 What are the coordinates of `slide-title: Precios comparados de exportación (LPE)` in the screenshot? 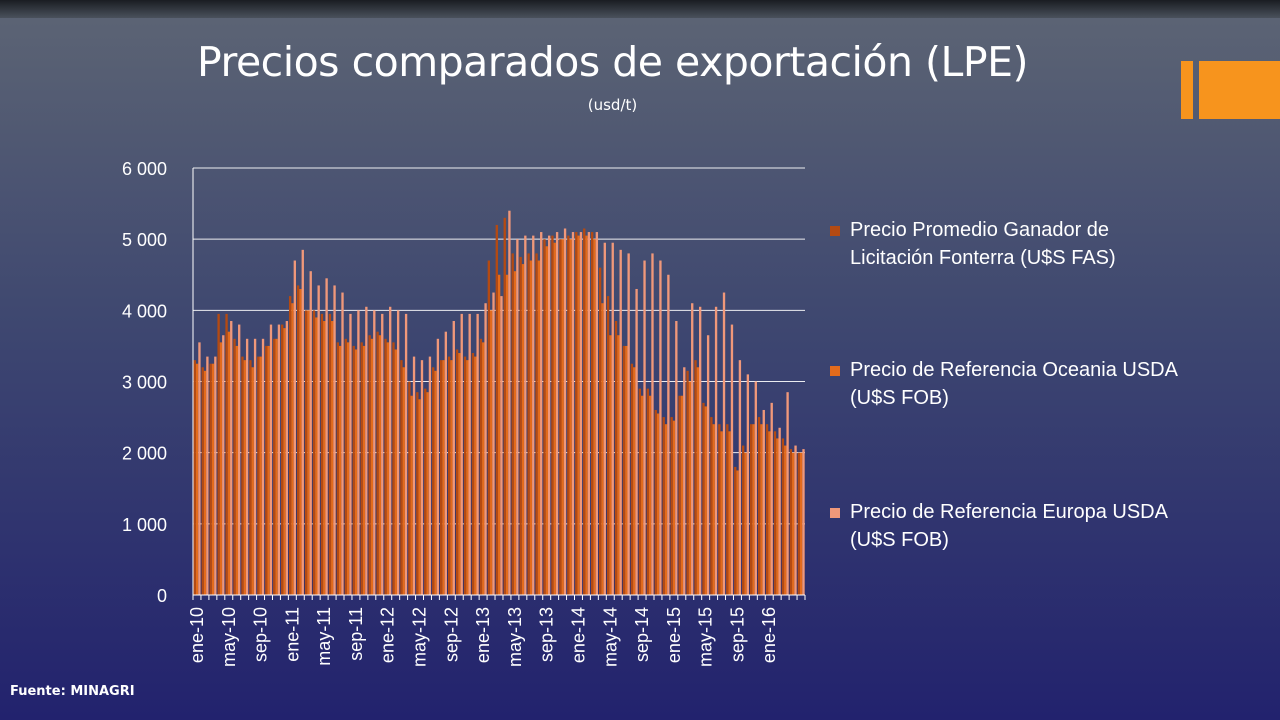 It's located at (612, 62).